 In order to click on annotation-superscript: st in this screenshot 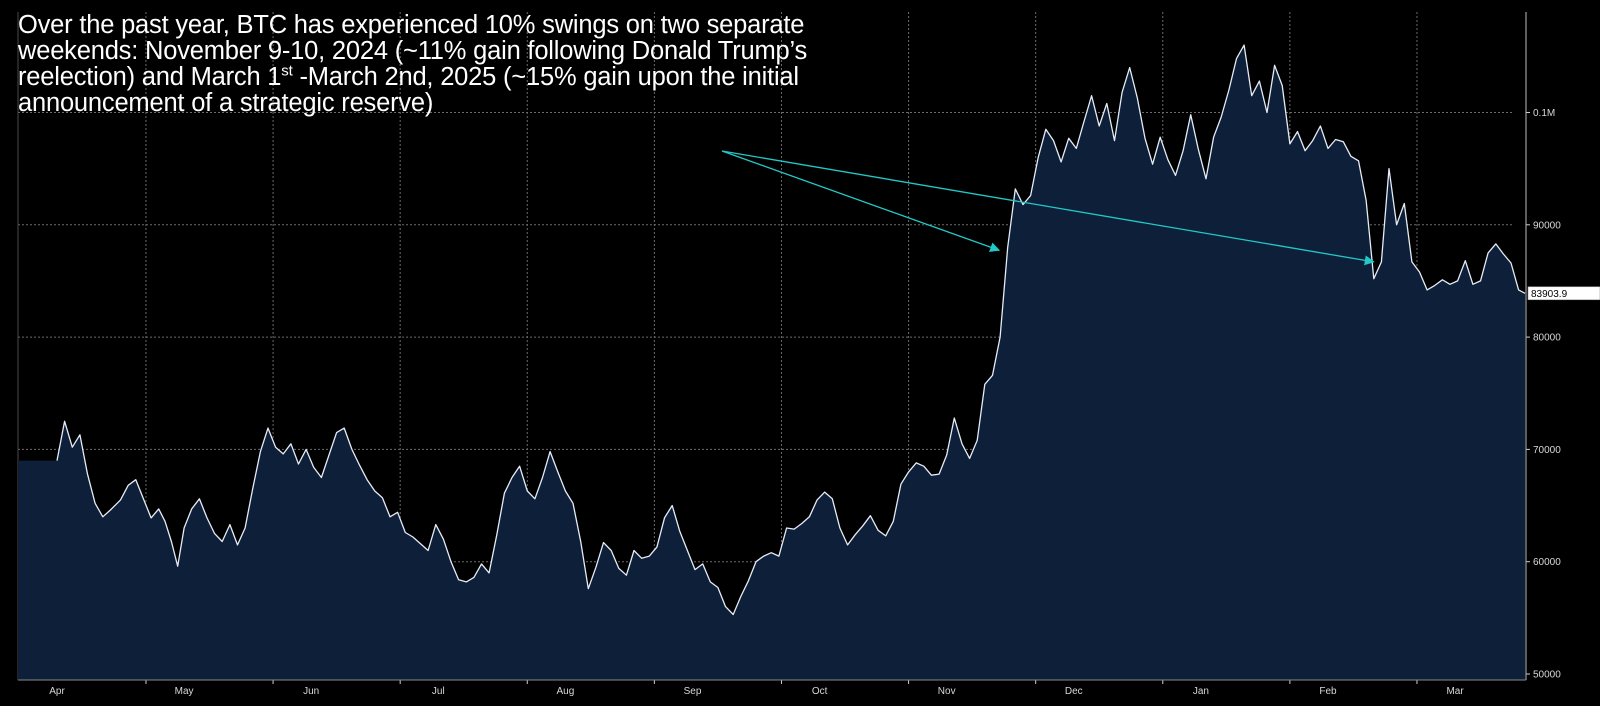, I will do `click(287, 71)`.